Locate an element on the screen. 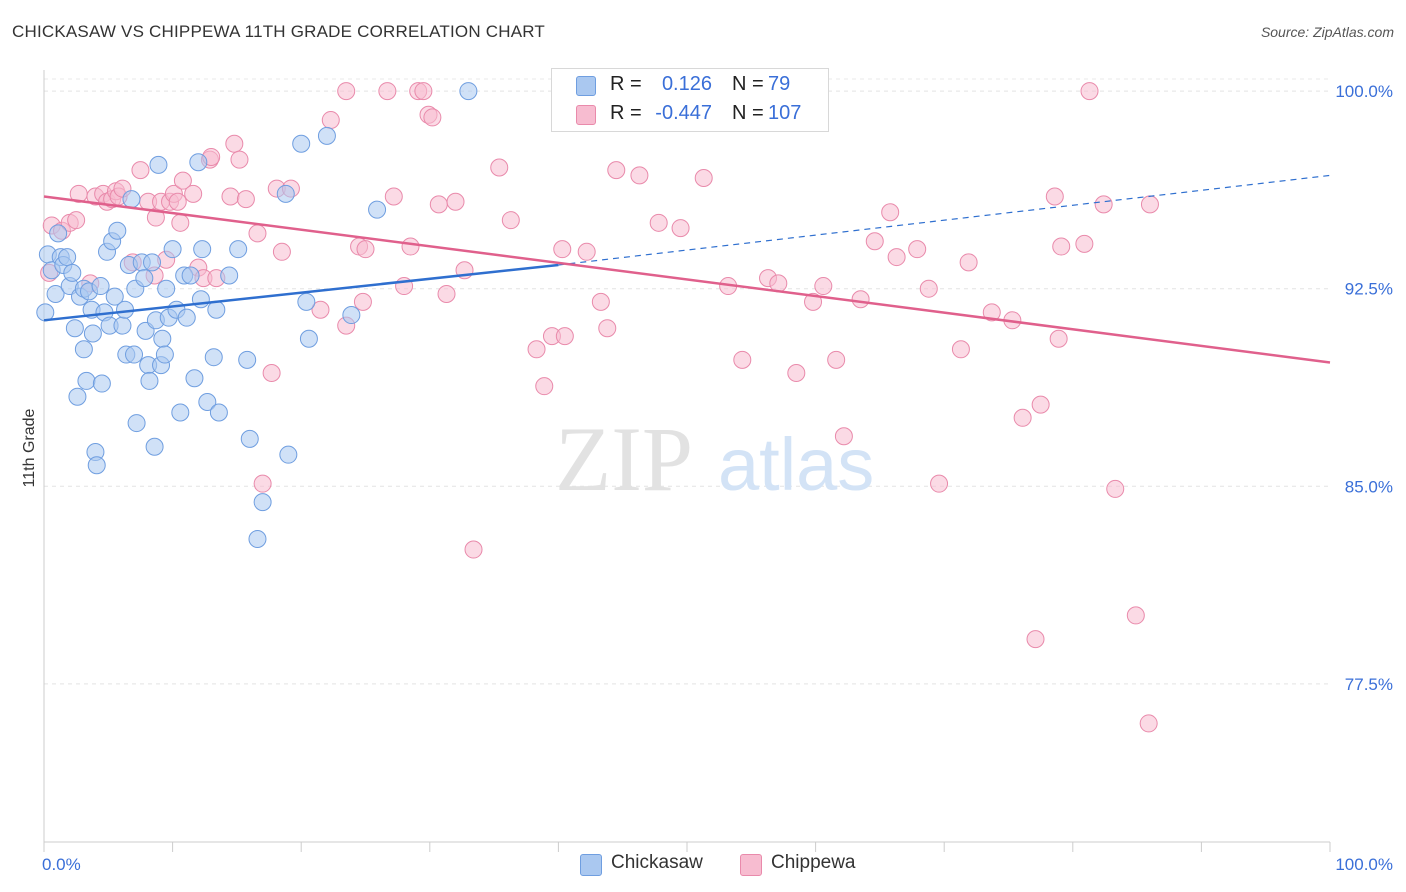  y-tick-label: 100.0% is located at coordinates (1364, 91).